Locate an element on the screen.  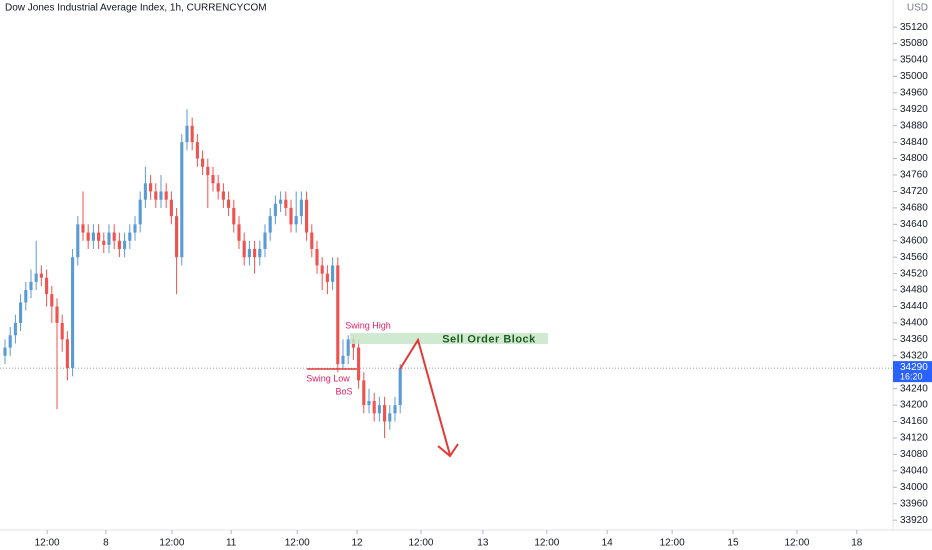
y-tick-label: 34320 is located at coordinates (914, 355).